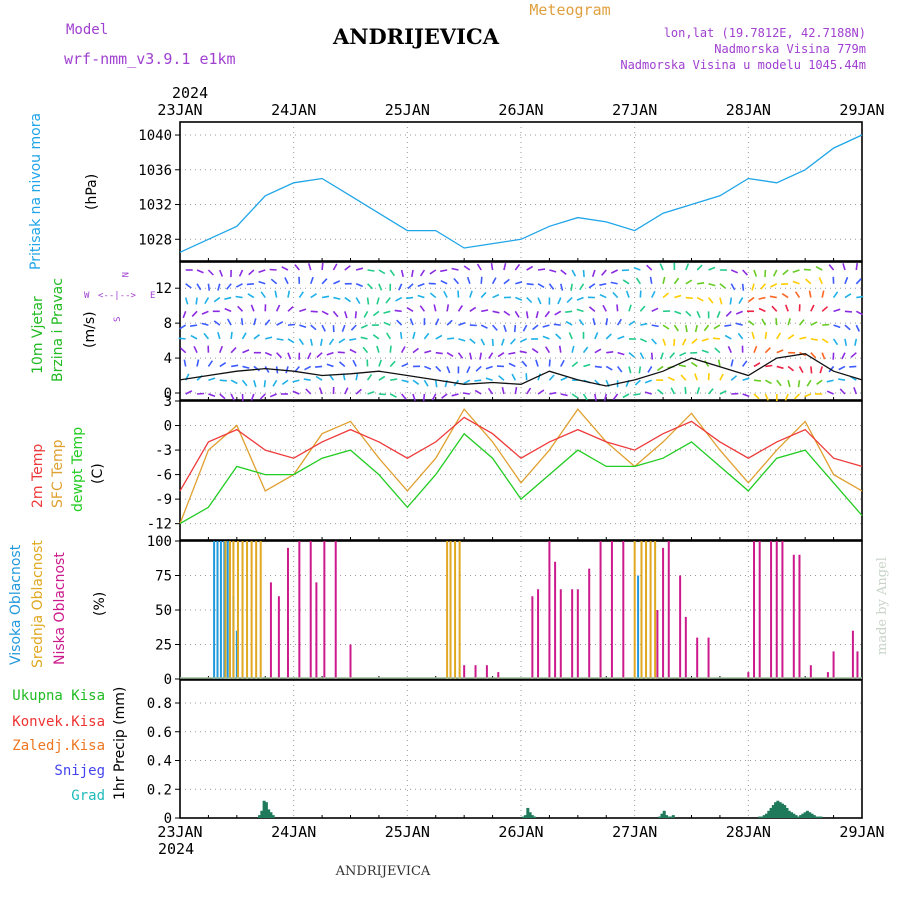  What do you see at coordinates (520, 832) in the screenshot?
I see `xtick-label-bottom: 26JAN` at bounding box center [520, 832].